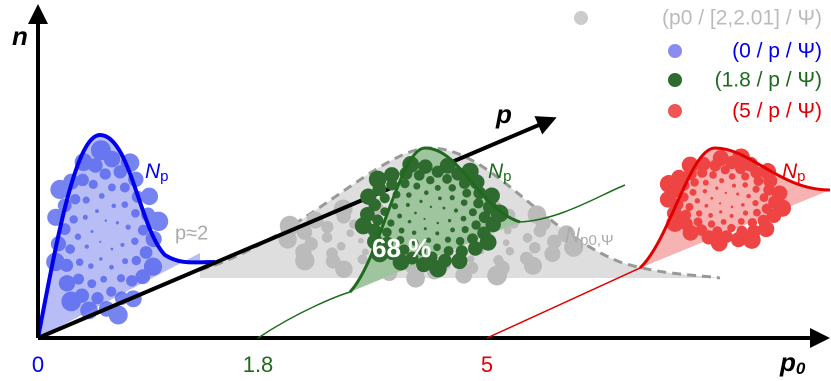  I want to click on legend-entry: (0 / p / Ψ), so click(777, 51).